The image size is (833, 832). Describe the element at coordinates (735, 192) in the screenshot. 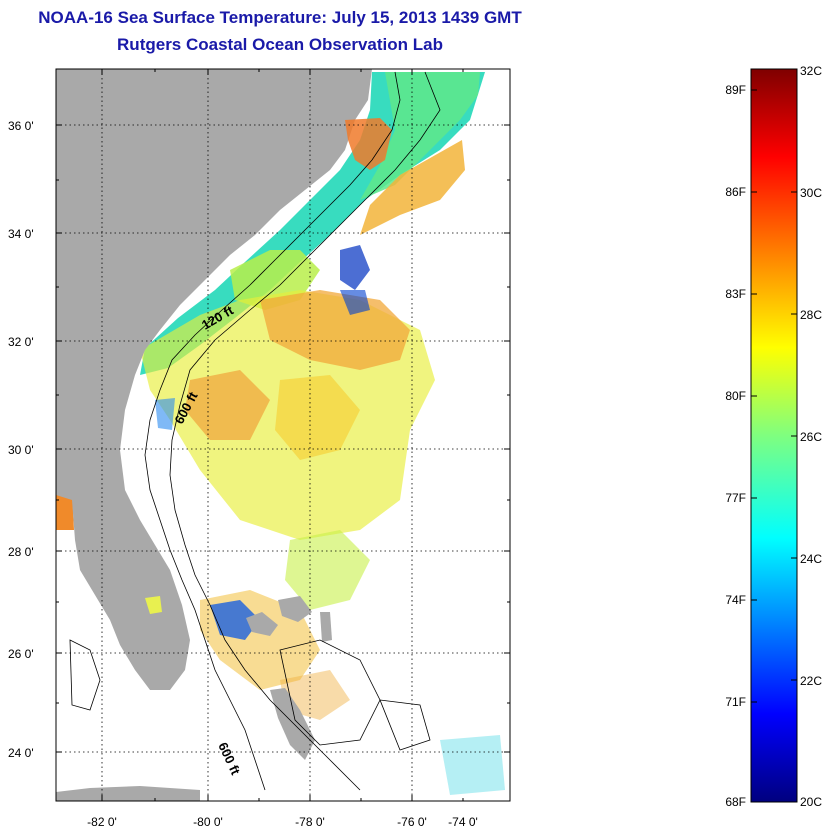

I see `colorbar-f-label: 86F` at that location.